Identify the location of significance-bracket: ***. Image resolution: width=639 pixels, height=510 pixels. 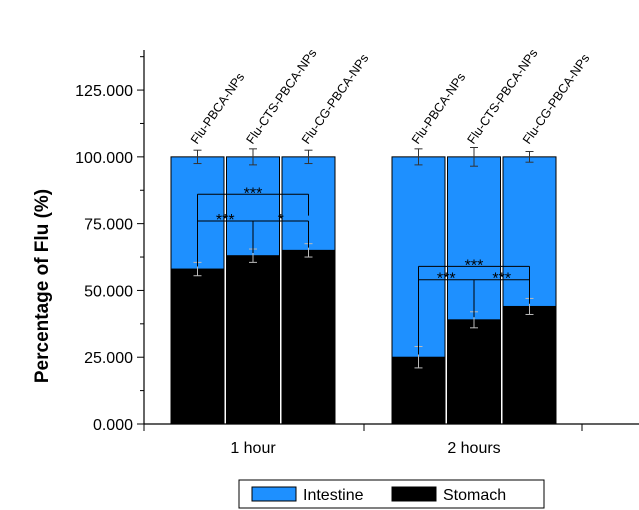
(501, 294).